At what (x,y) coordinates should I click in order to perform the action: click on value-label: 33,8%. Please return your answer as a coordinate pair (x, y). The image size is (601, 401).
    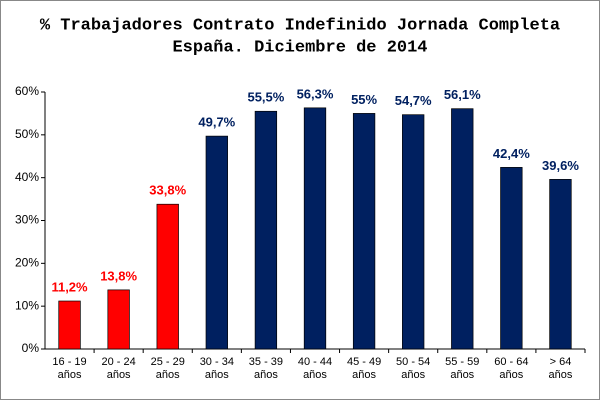
    Looking at the image, I should click on (167, 190).